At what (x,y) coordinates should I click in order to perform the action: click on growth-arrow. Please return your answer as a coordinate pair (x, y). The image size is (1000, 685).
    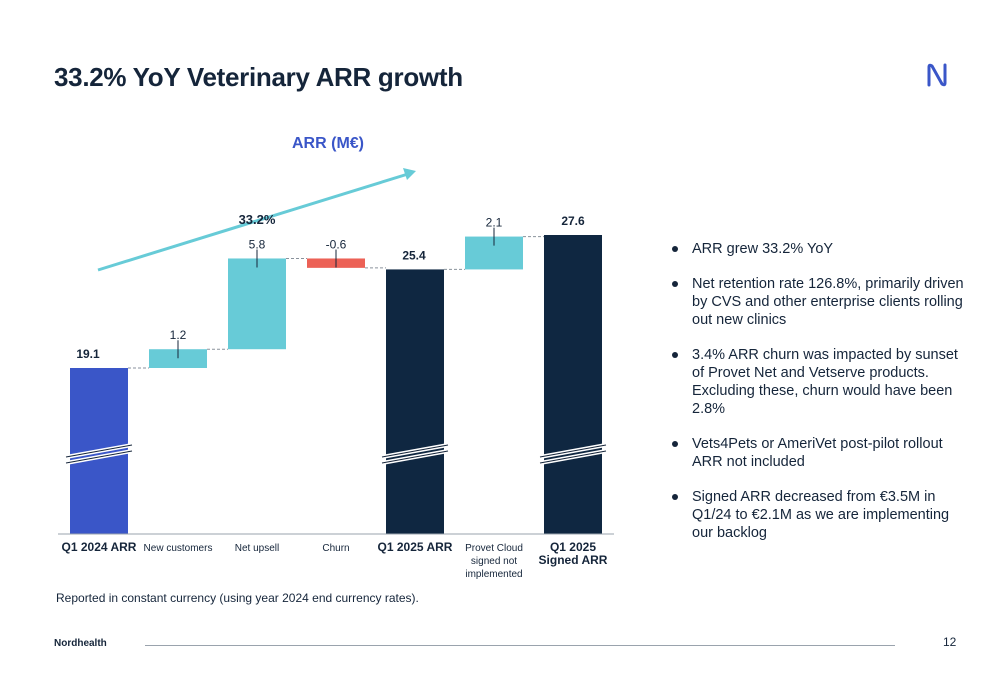
    Looking at the image, I should click on (253, 222).